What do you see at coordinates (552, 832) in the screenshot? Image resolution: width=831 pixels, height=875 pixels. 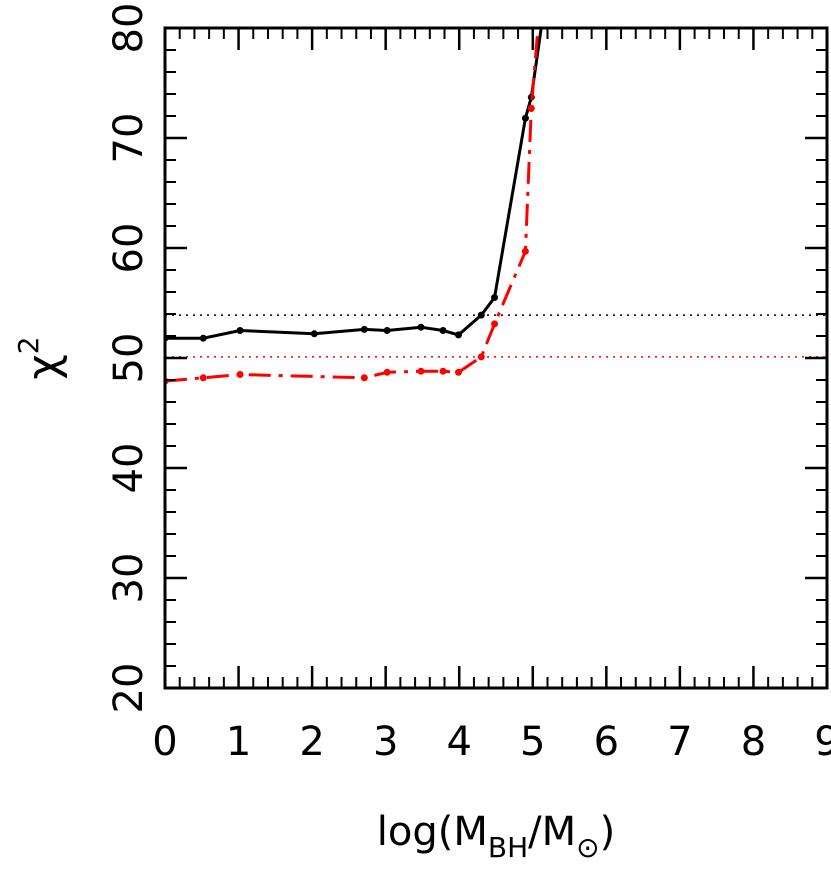 I see `x-axis-label-part: /M` at bounding box center [552, 832].